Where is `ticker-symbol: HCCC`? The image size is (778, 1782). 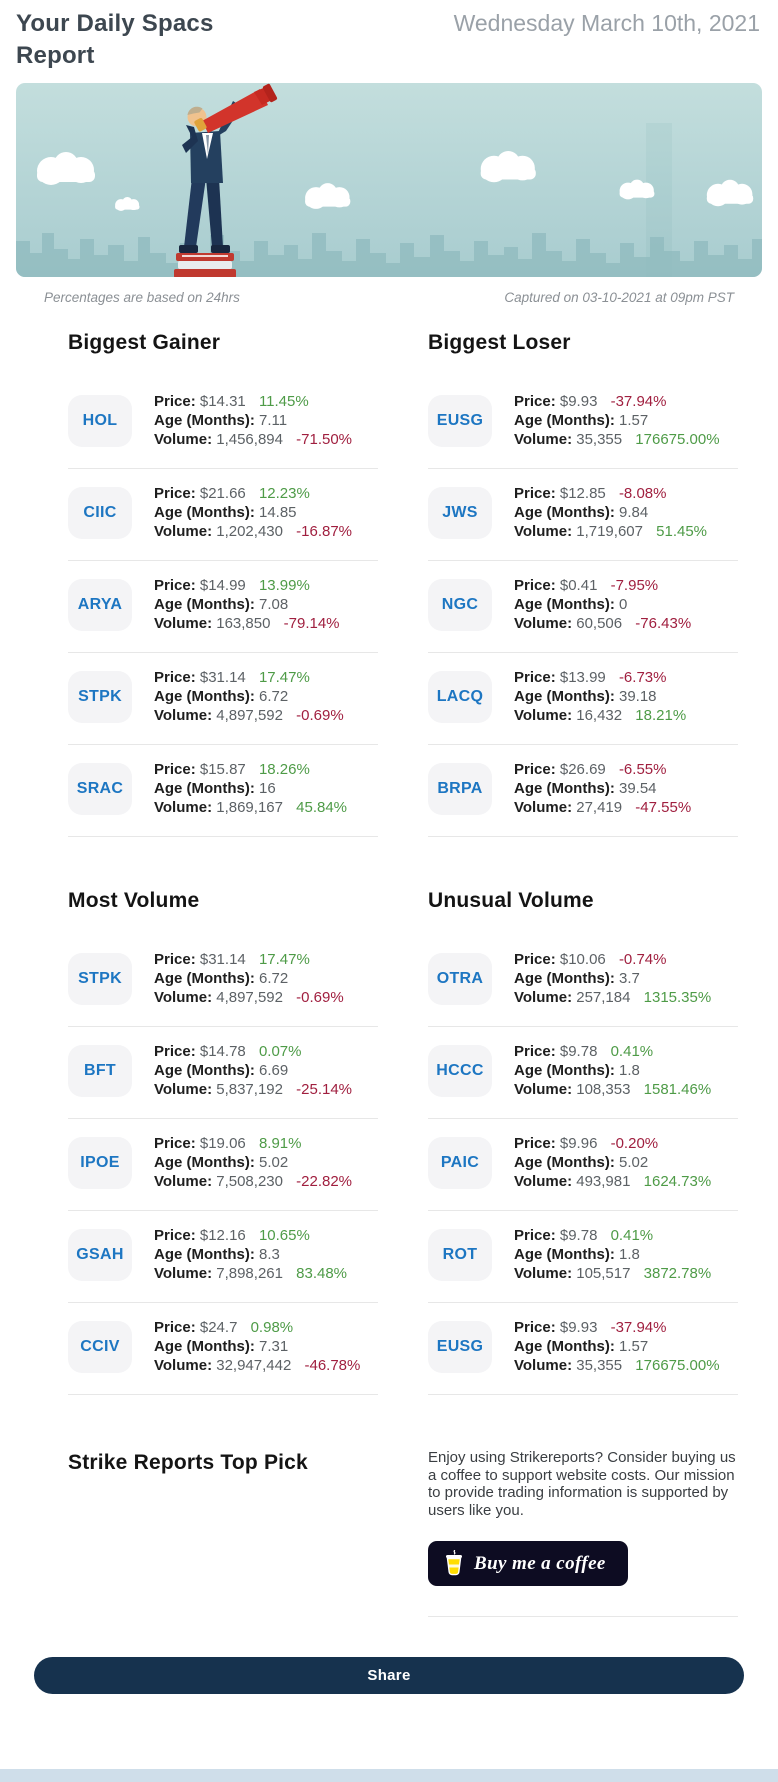 ticker-symbol: HCCC is located at coordinates (460, 1071).